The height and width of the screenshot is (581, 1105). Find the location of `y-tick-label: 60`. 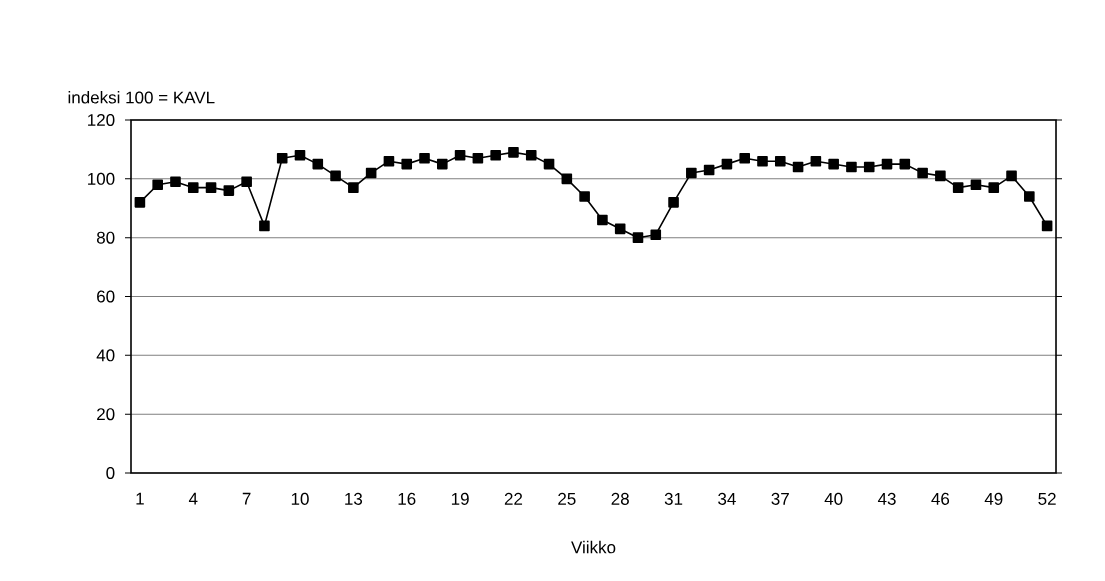

y-tick-label: 60 is located at coordinates (106, 296).